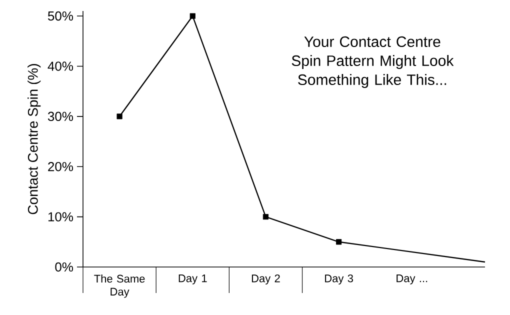 The width and height of the screenshot is (510, 315). Describe the element at coordinates (64, 267) in the screenshot. I see `y-tick-label: 0%` at that location.